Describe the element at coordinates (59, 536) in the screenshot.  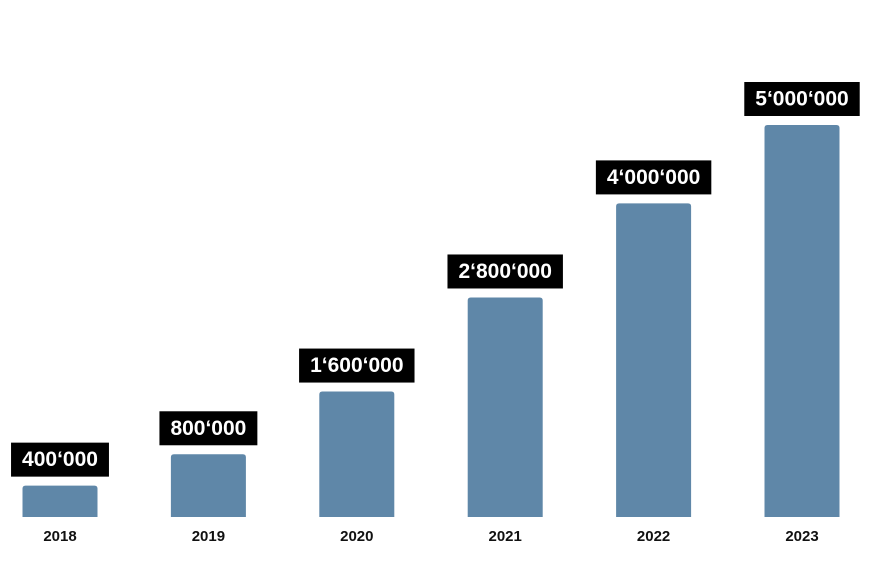
I see `x-tick-label: 2018` at that location.